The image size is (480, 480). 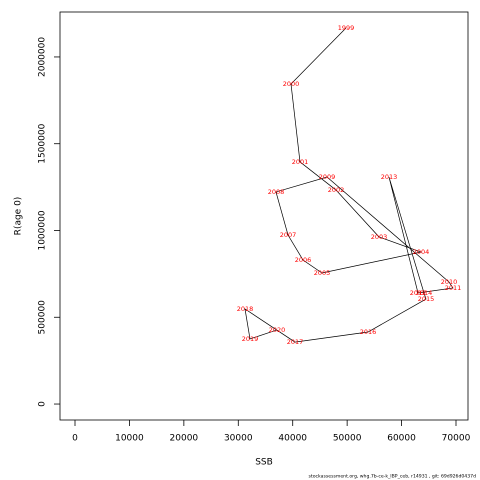 I want to click on year-label: 2016, so click(x=368, y=332).